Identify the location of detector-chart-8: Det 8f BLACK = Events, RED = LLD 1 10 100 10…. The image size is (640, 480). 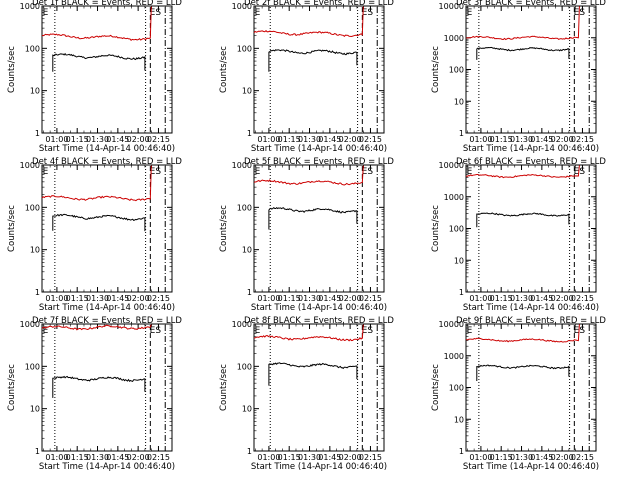
(306, 394).